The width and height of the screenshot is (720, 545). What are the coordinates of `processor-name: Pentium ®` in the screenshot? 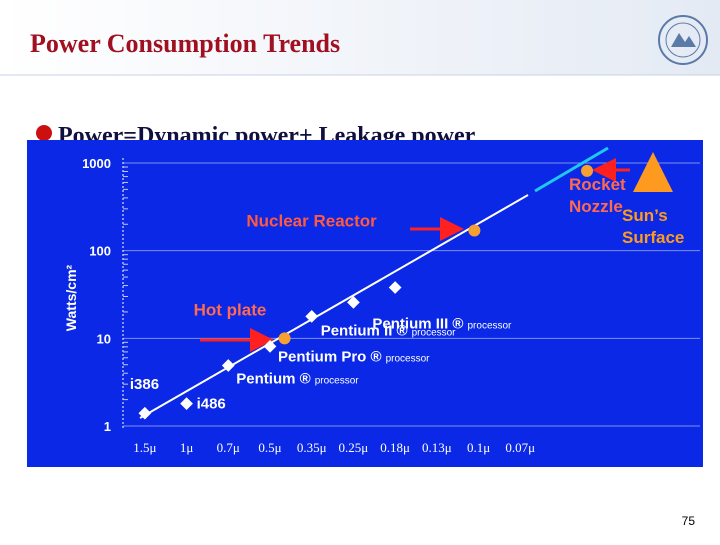 It's located at (273, 378).